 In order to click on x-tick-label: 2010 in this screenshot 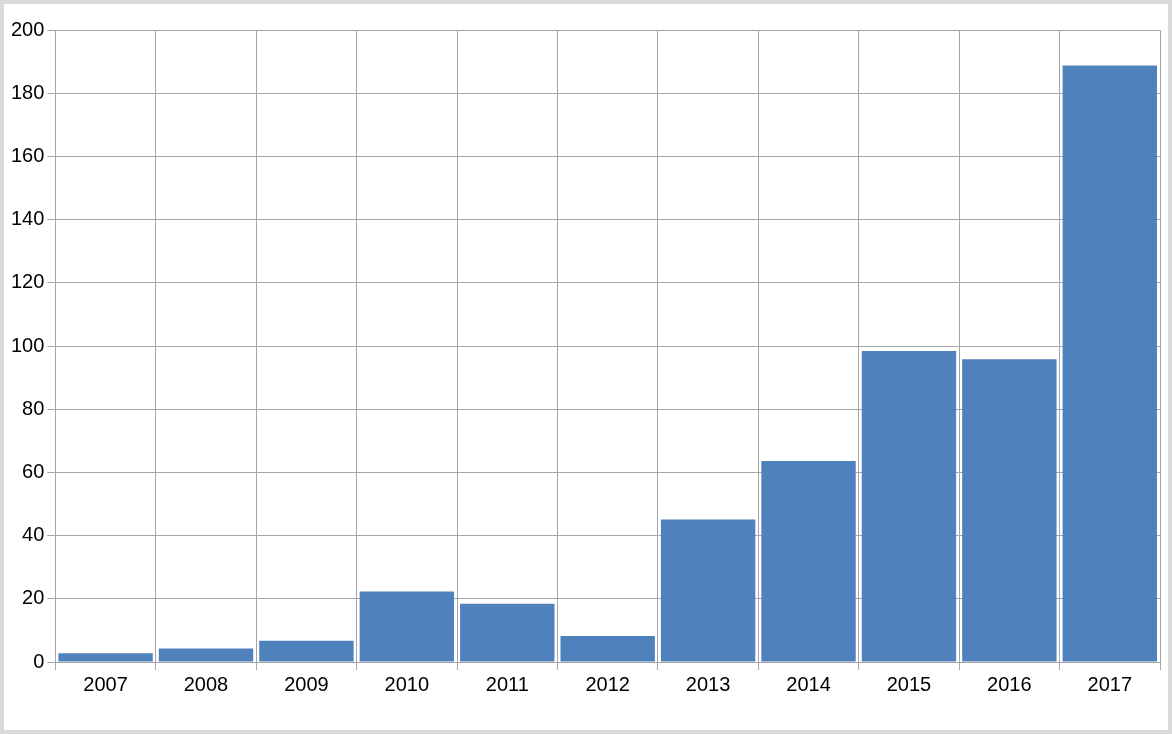, I will do `click(407, 683)`.